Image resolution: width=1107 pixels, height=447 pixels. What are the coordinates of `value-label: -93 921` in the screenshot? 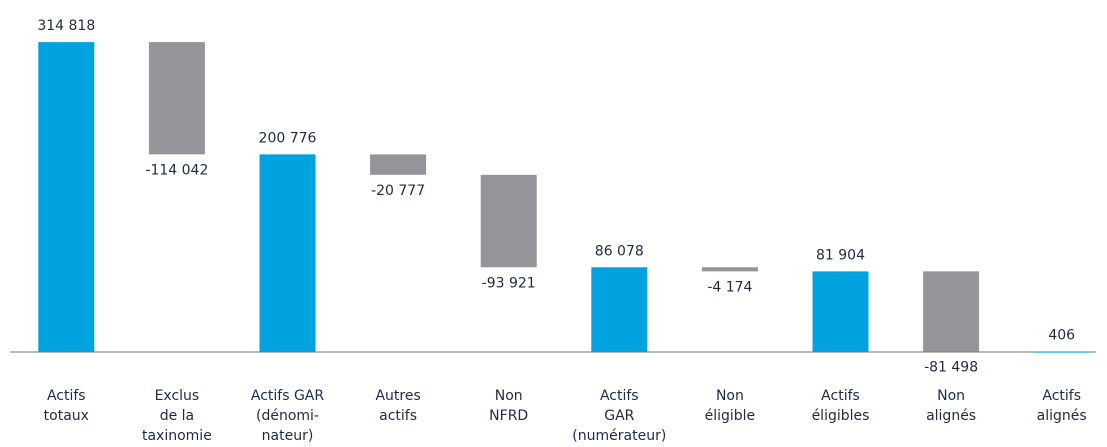 It's located at (509, 283).